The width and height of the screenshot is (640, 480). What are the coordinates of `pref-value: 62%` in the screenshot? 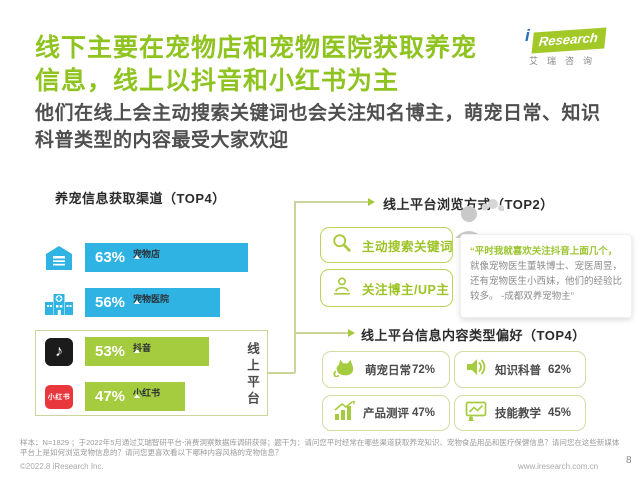 It's located at (559, 369).